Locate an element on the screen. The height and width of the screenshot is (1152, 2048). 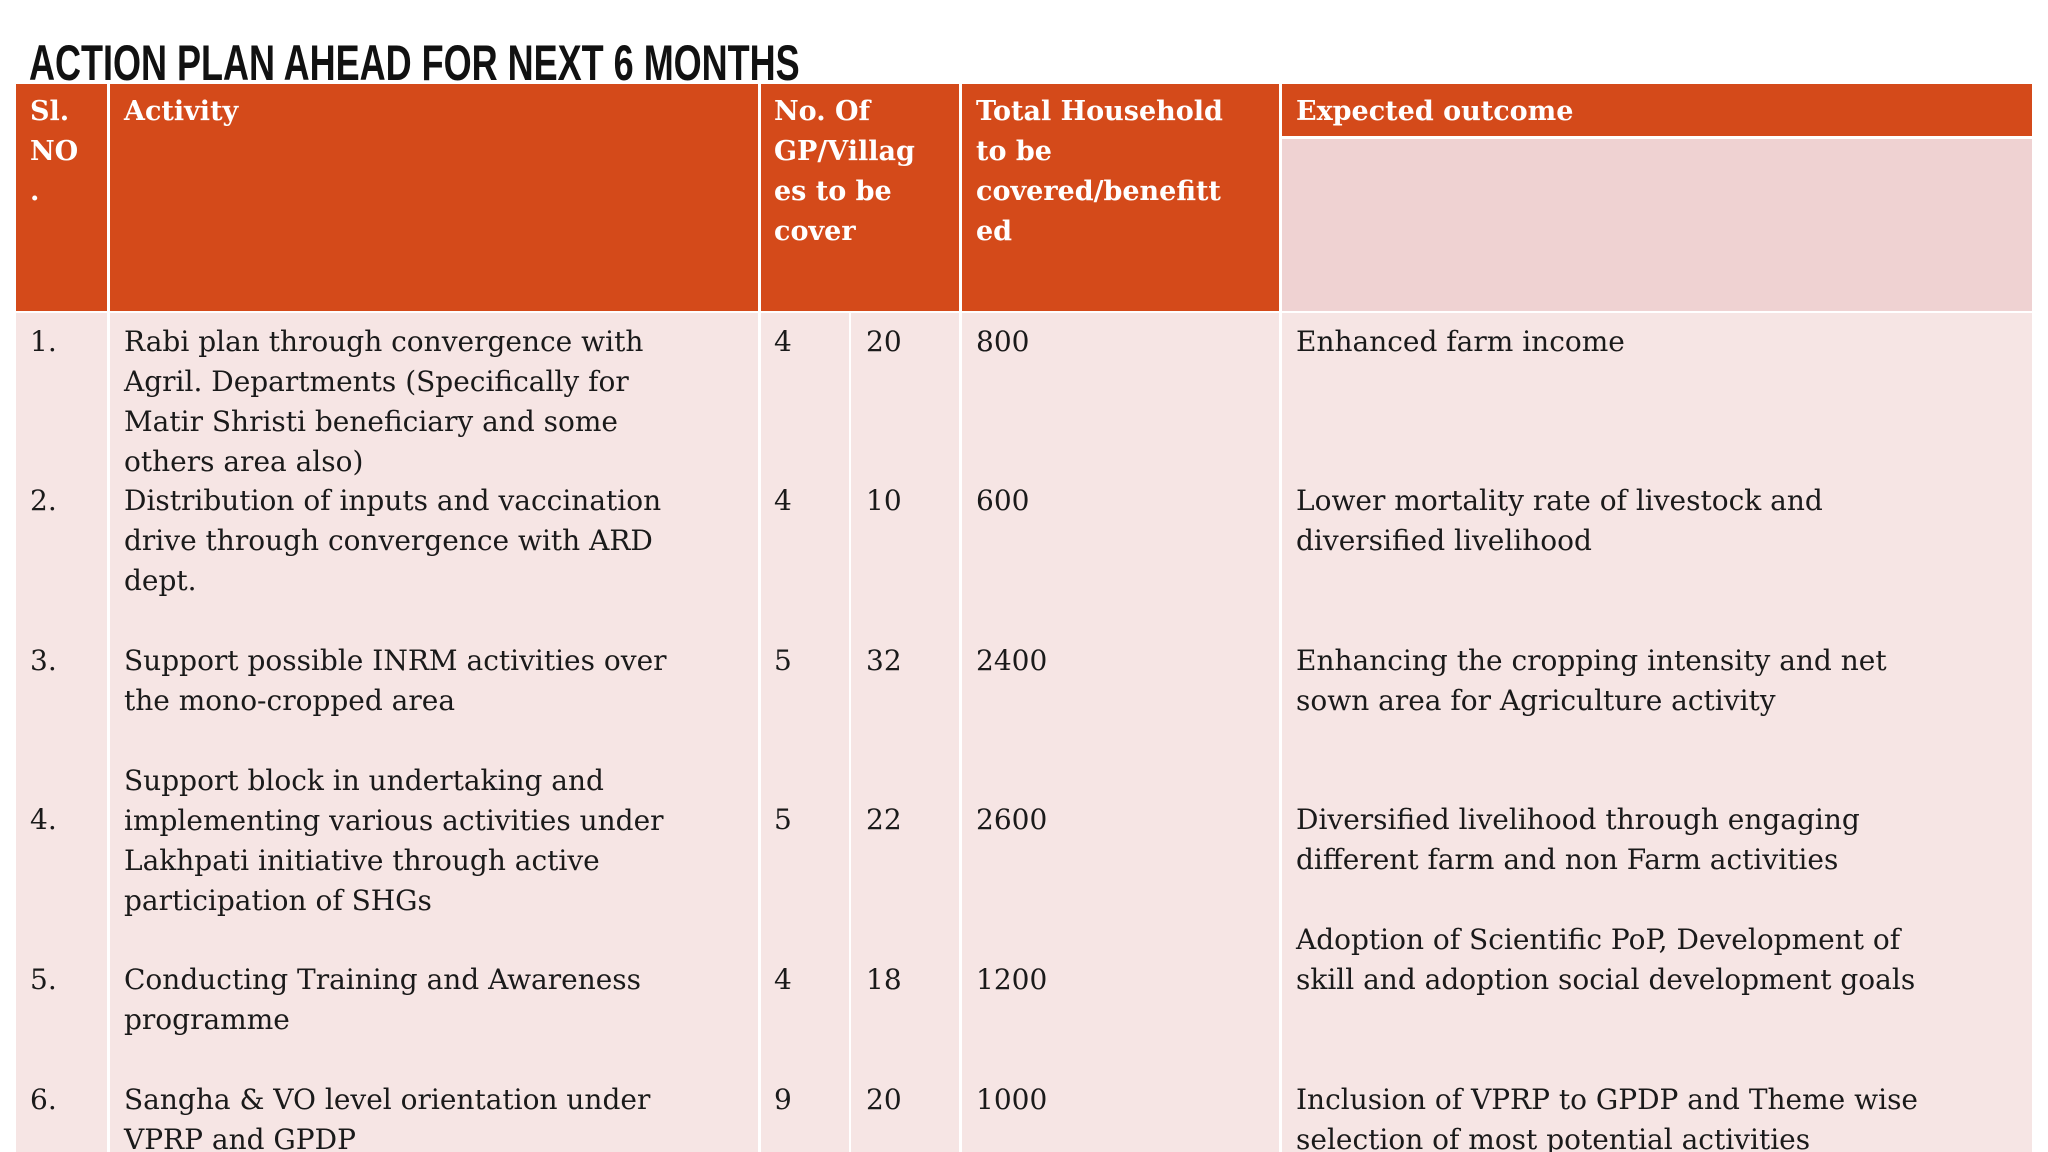
outcome-text: selection of most potential activities is located at coordinates (1553, 1137).